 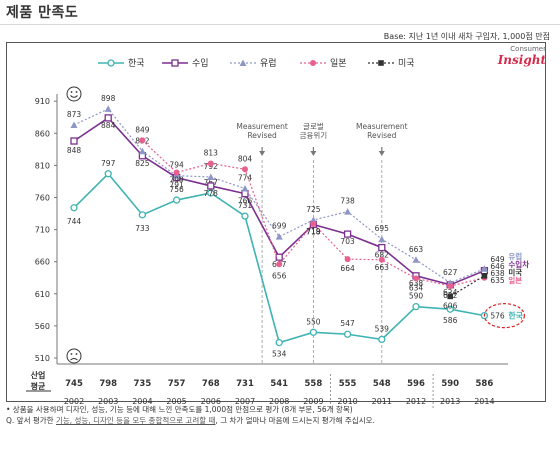 What do you see at coordinates (313, 231) in the screenshot?
I see `data-label: 719` at bounding box center [313, 231].